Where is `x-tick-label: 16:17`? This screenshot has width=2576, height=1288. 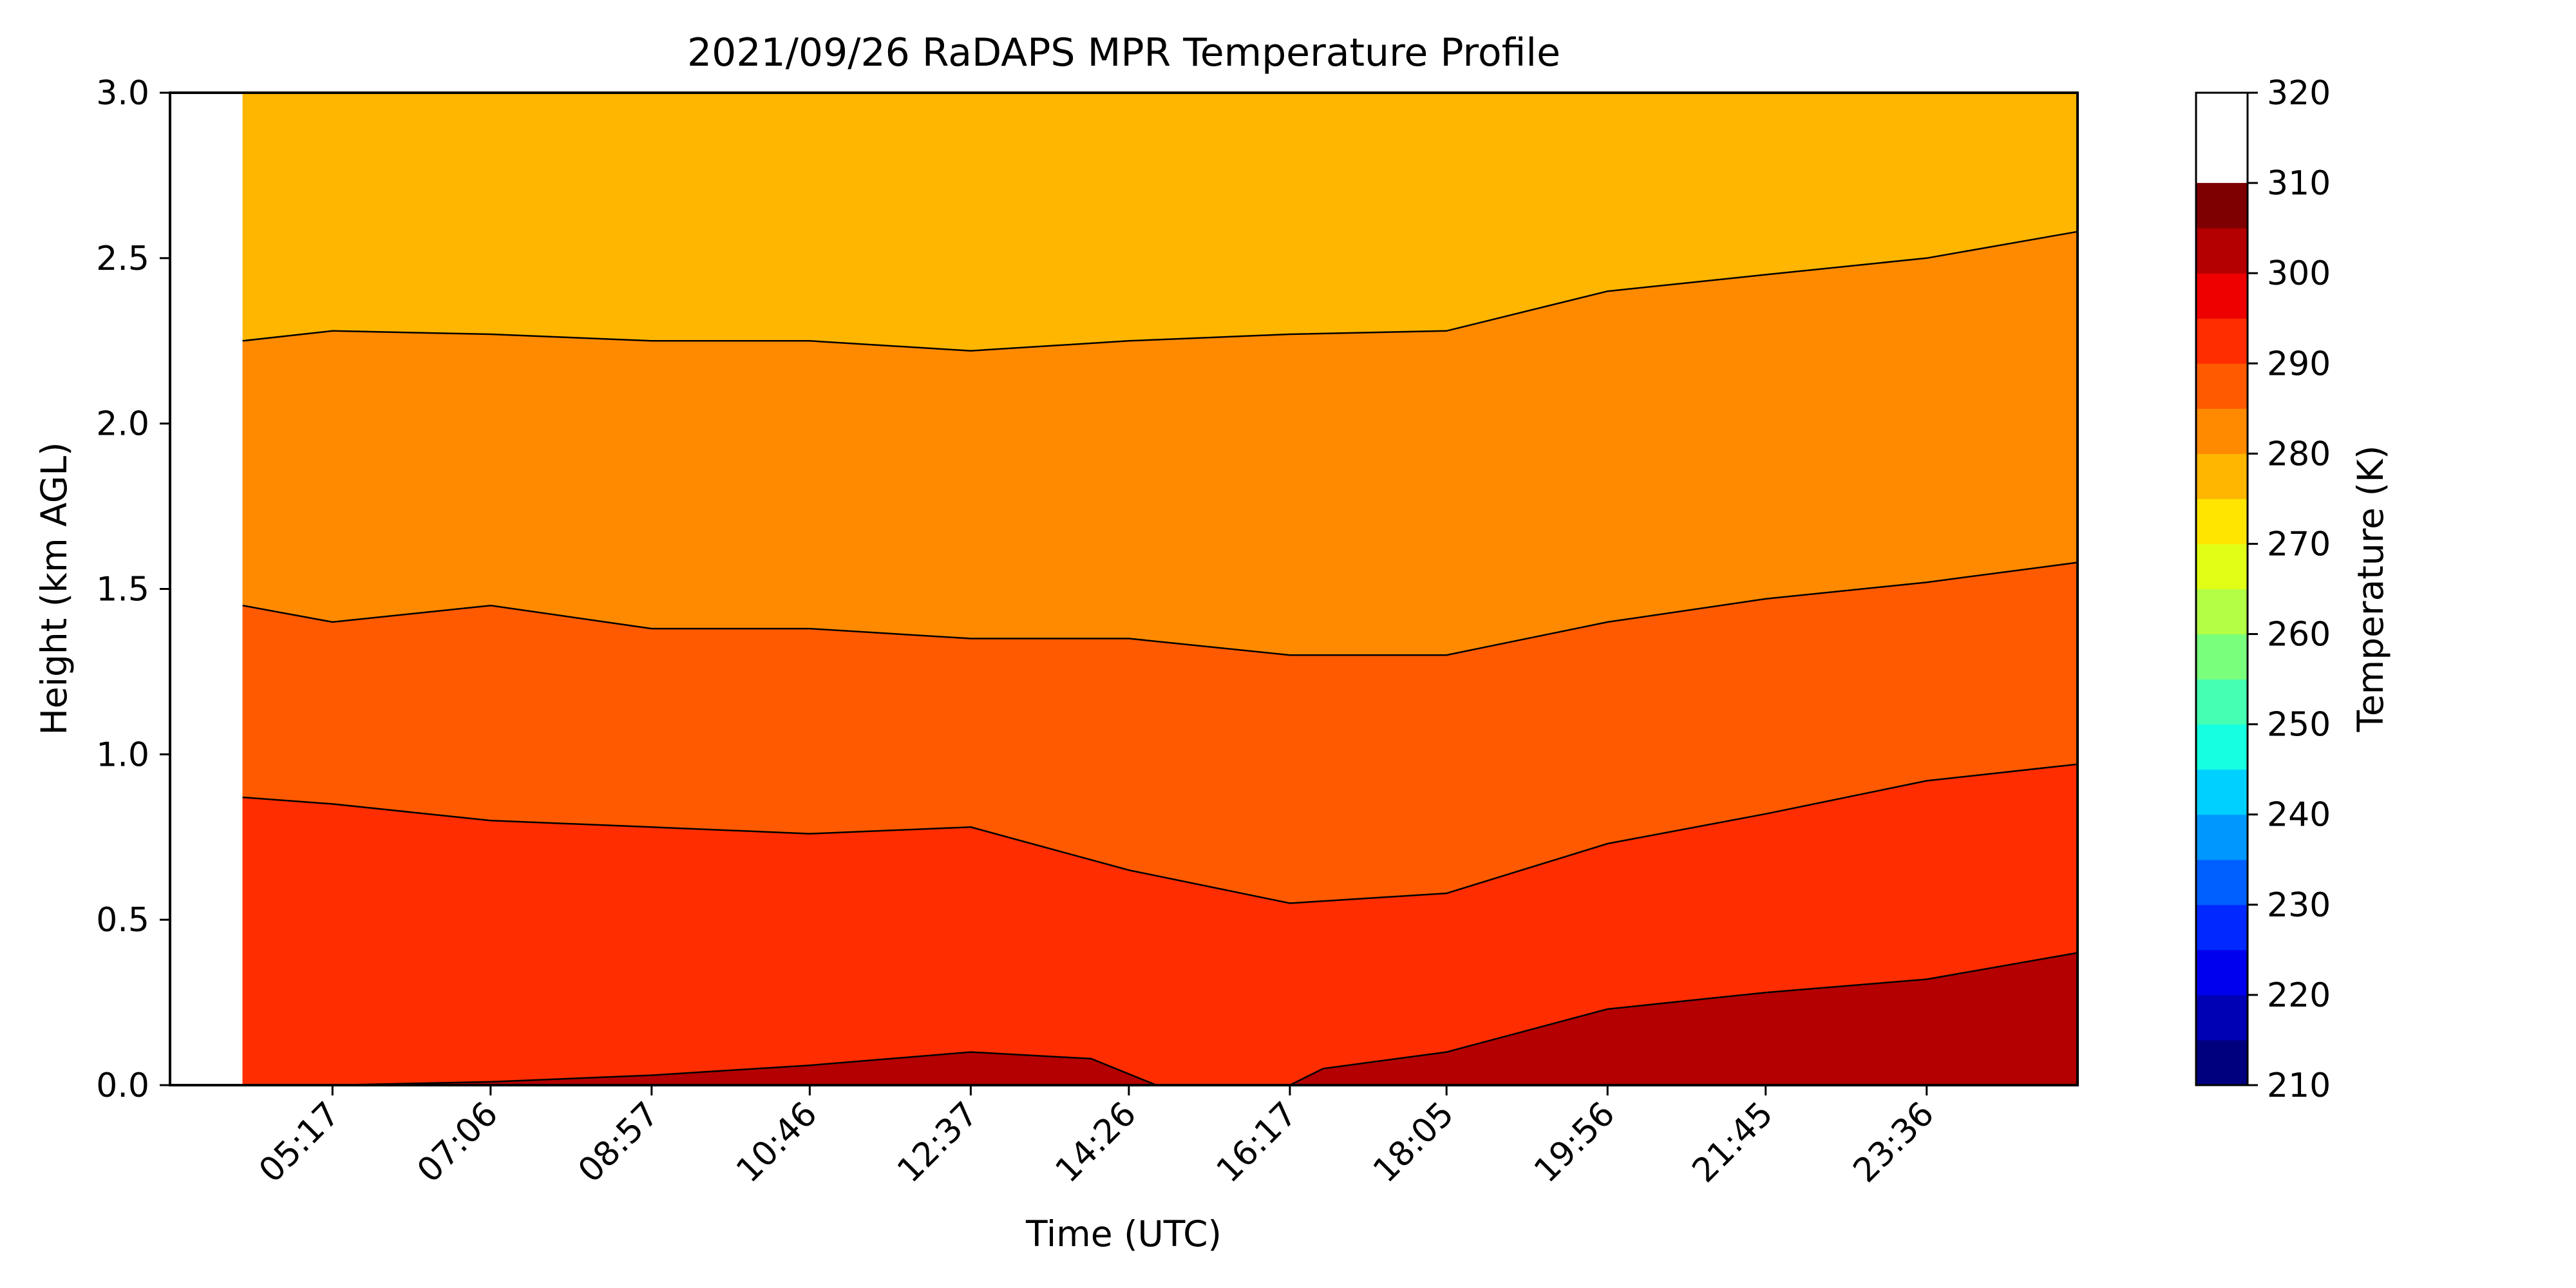
x-tick-label: 16:17 is located at coordinates (1257, 1142).